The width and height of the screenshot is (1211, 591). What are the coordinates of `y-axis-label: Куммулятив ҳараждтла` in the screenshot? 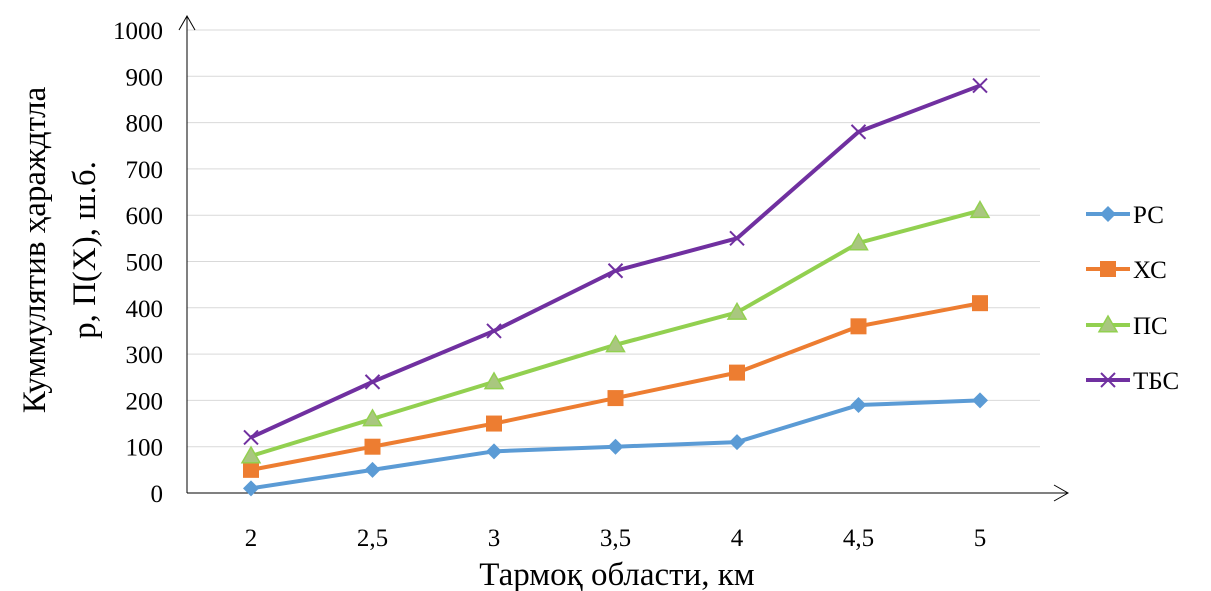 It's located at (35, 249).